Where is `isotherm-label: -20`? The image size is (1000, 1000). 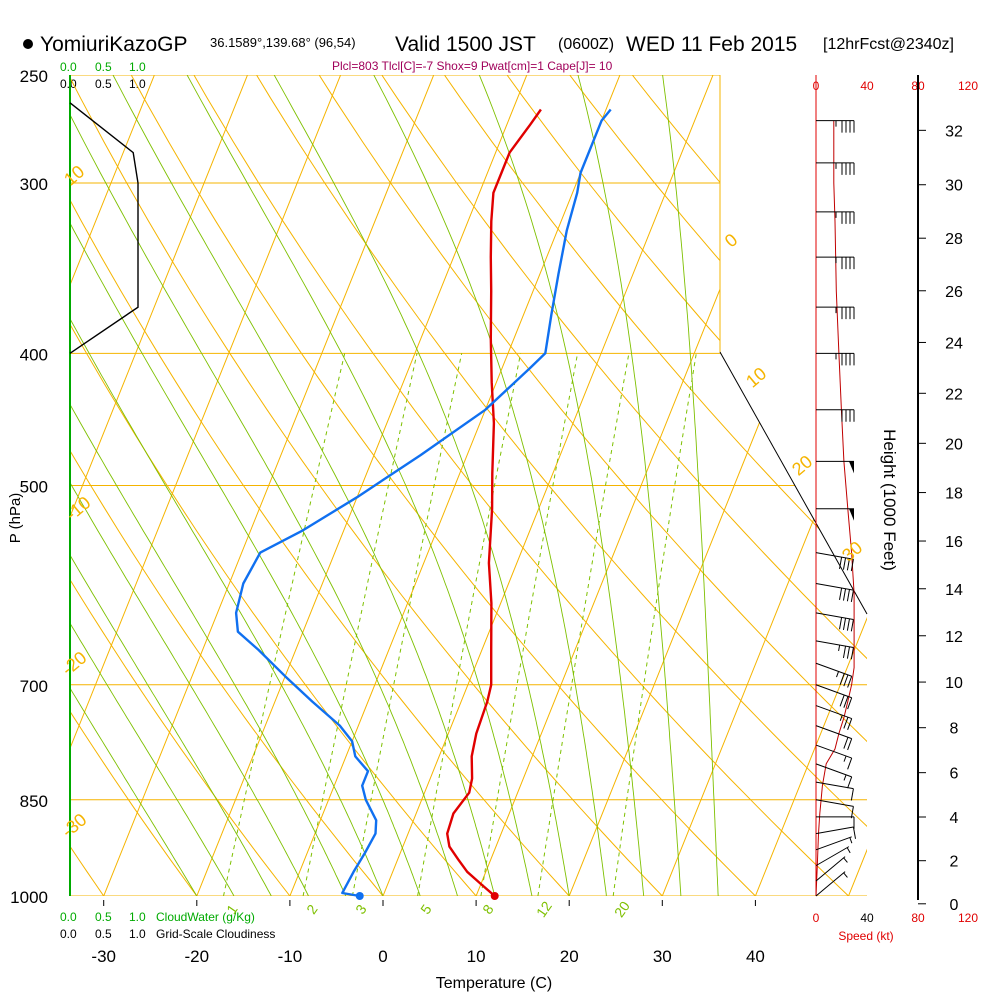
isotherm-label: -20 is located at coordinates (74, 663).